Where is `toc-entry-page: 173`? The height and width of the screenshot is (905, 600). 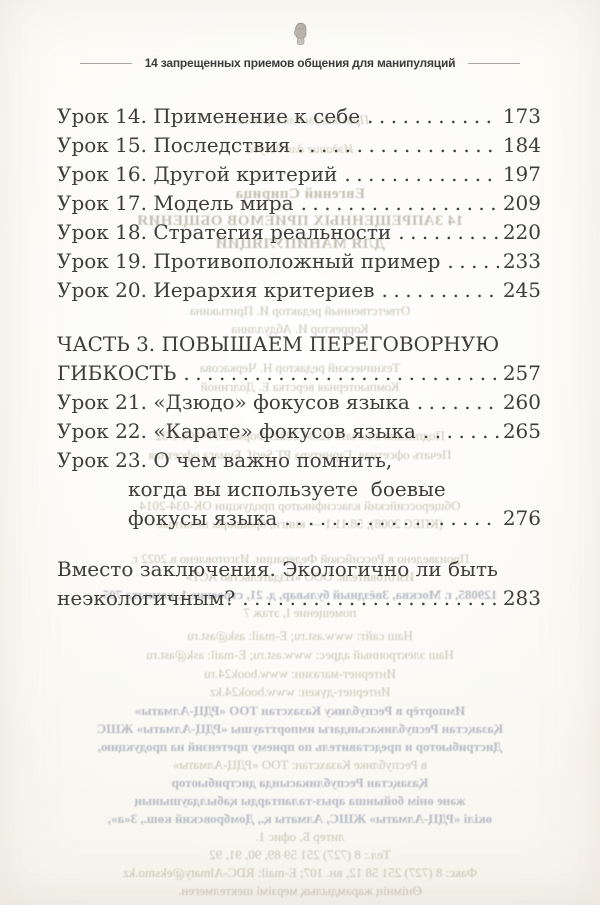
toc-entry-page: 173 is located at coordinates (521, 116).